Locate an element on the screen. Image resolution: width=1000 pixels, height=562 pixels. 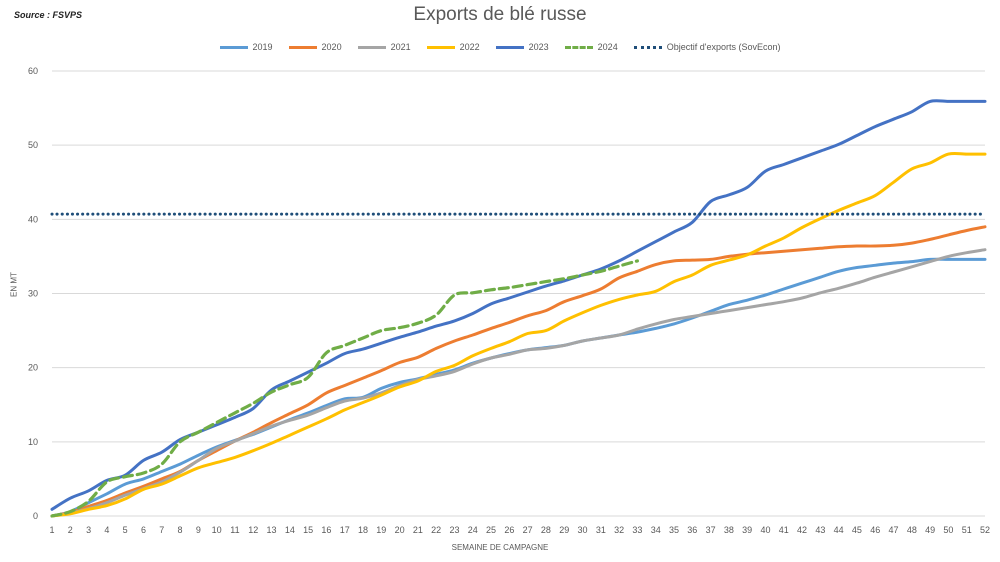
x-tick-label: 38 is located at coordinates (729, 530).